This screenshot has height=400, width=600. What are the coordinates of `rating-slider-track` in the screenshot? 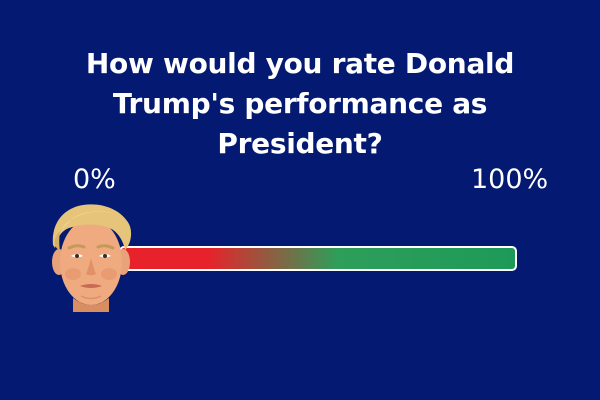 It's located at (318, 258).